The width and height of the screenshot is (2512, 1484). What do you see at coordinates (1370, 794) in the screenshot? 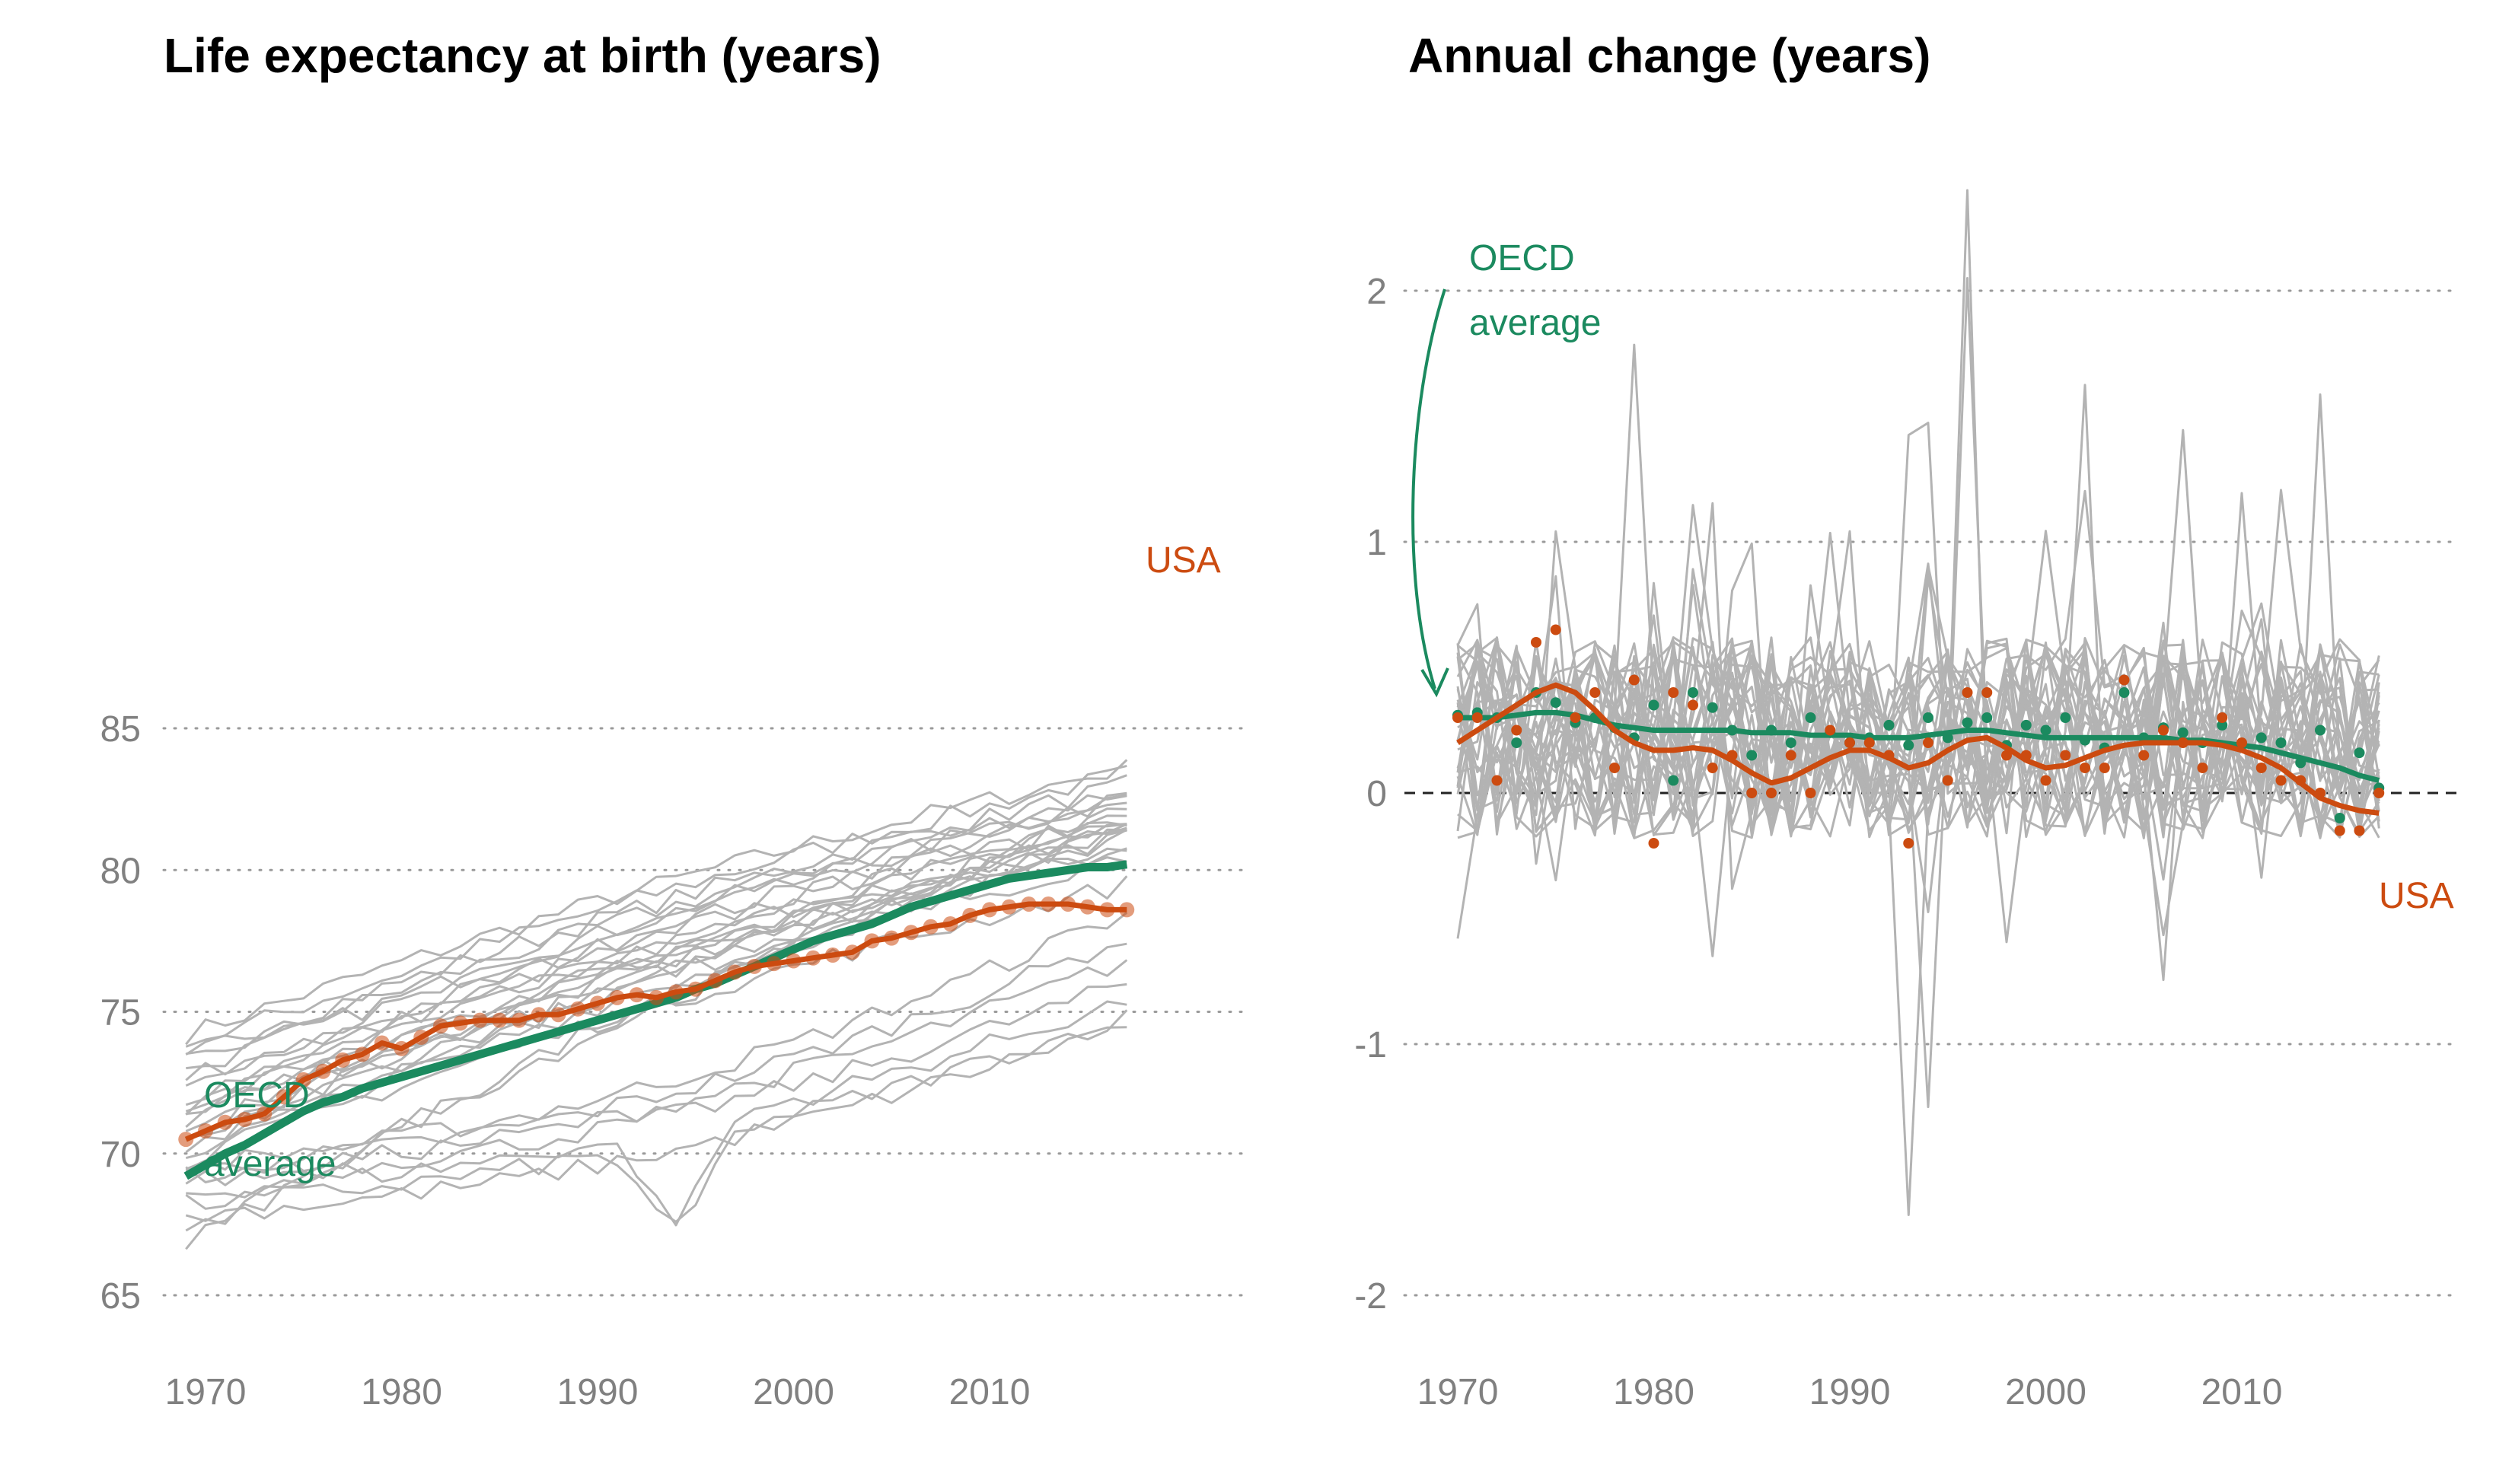
I see `right-y-axis: -2 -1 0 1 2` at bounding box center [1370, 794].